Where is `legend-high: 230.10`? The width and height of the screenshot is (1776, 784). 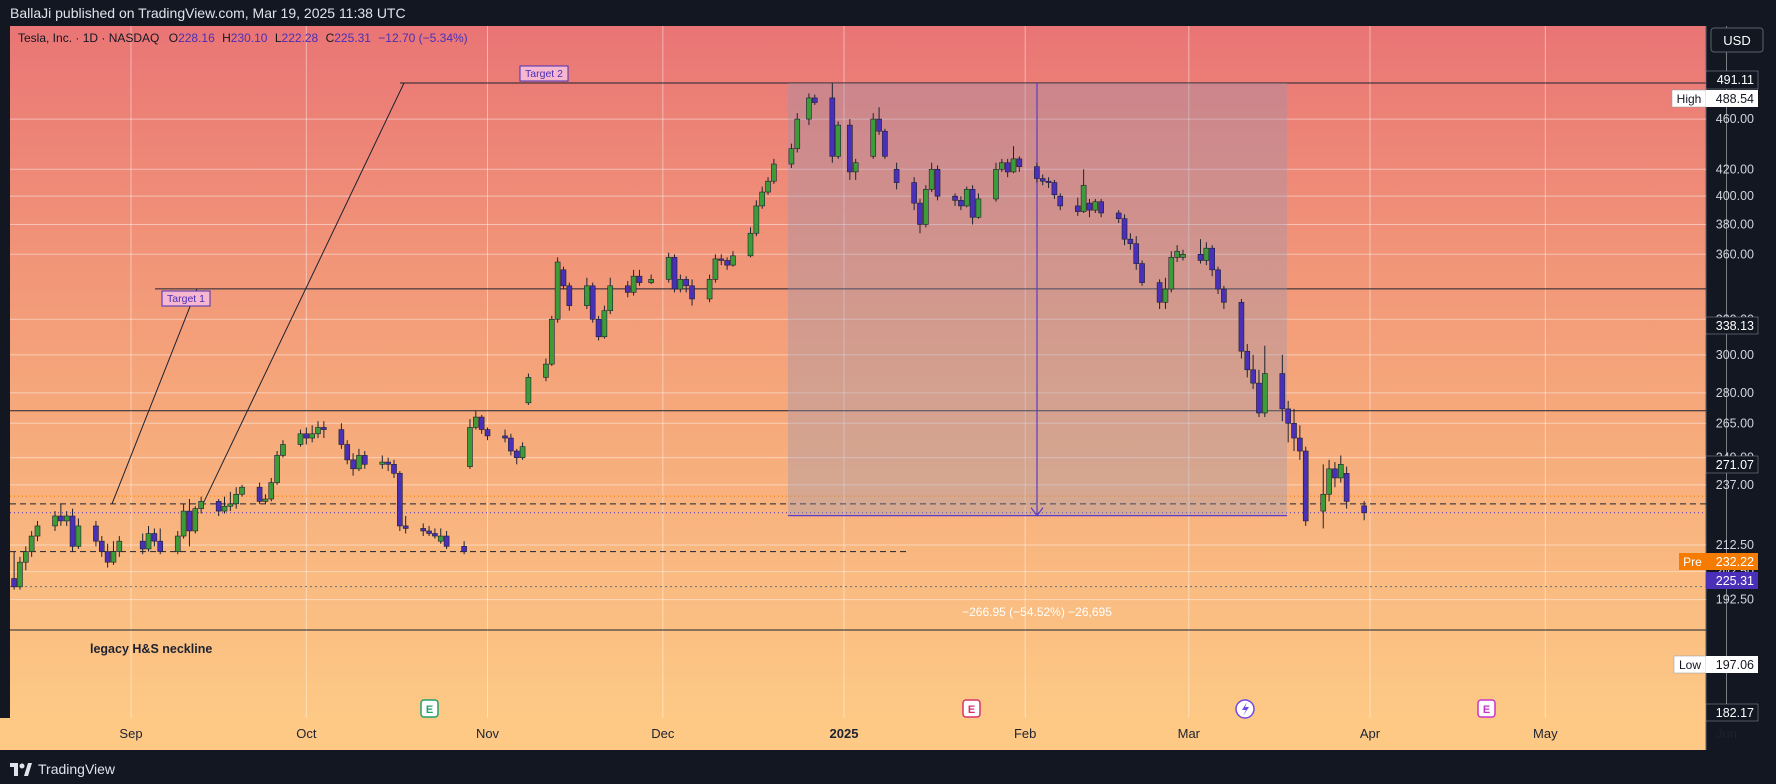
legend-high: 230.10 is located at coordinates (249, 38).